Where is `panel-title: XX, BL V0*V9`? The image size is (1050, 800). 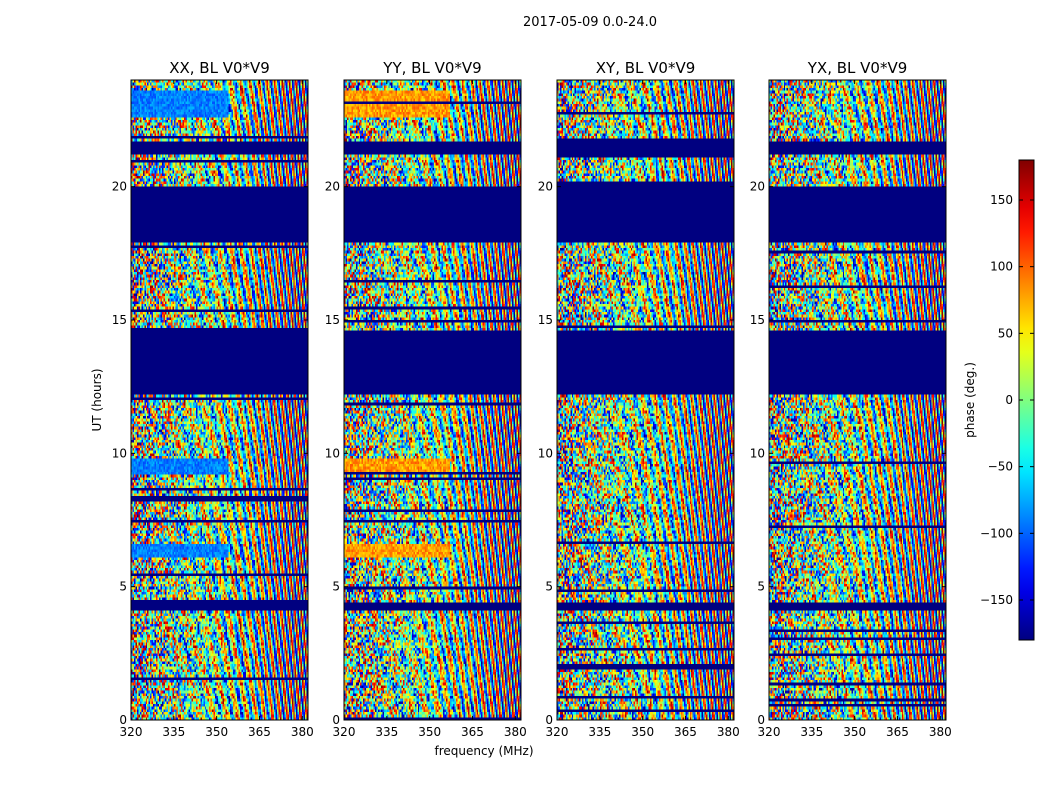 panel-title: XX, BL V0*V9 is located at coordinates (219, 68).